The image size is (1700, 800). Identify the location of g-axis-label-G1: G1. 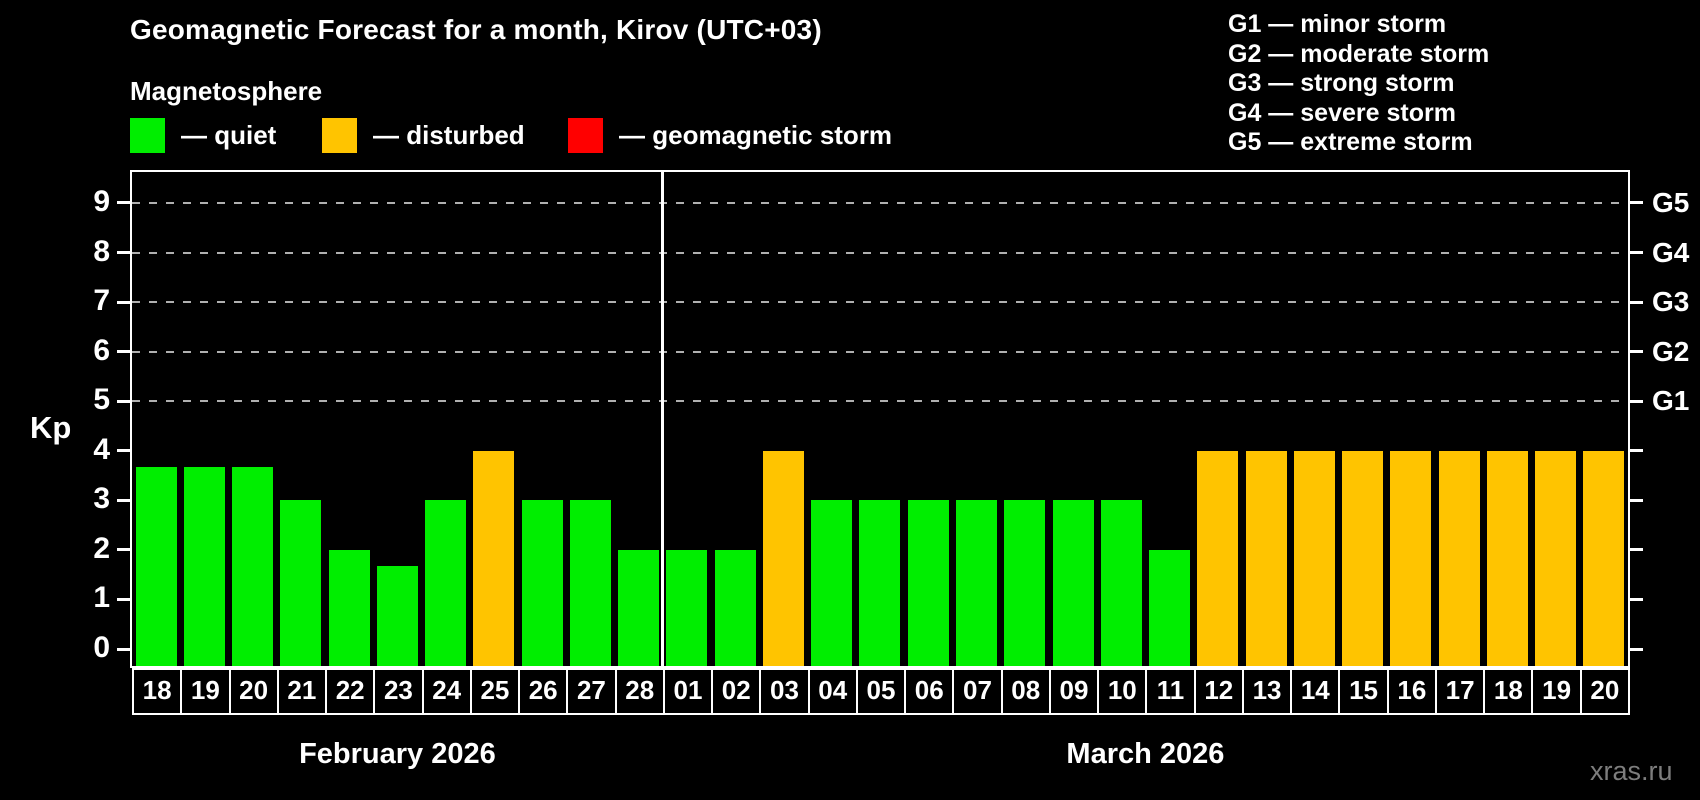
(1671, 401).